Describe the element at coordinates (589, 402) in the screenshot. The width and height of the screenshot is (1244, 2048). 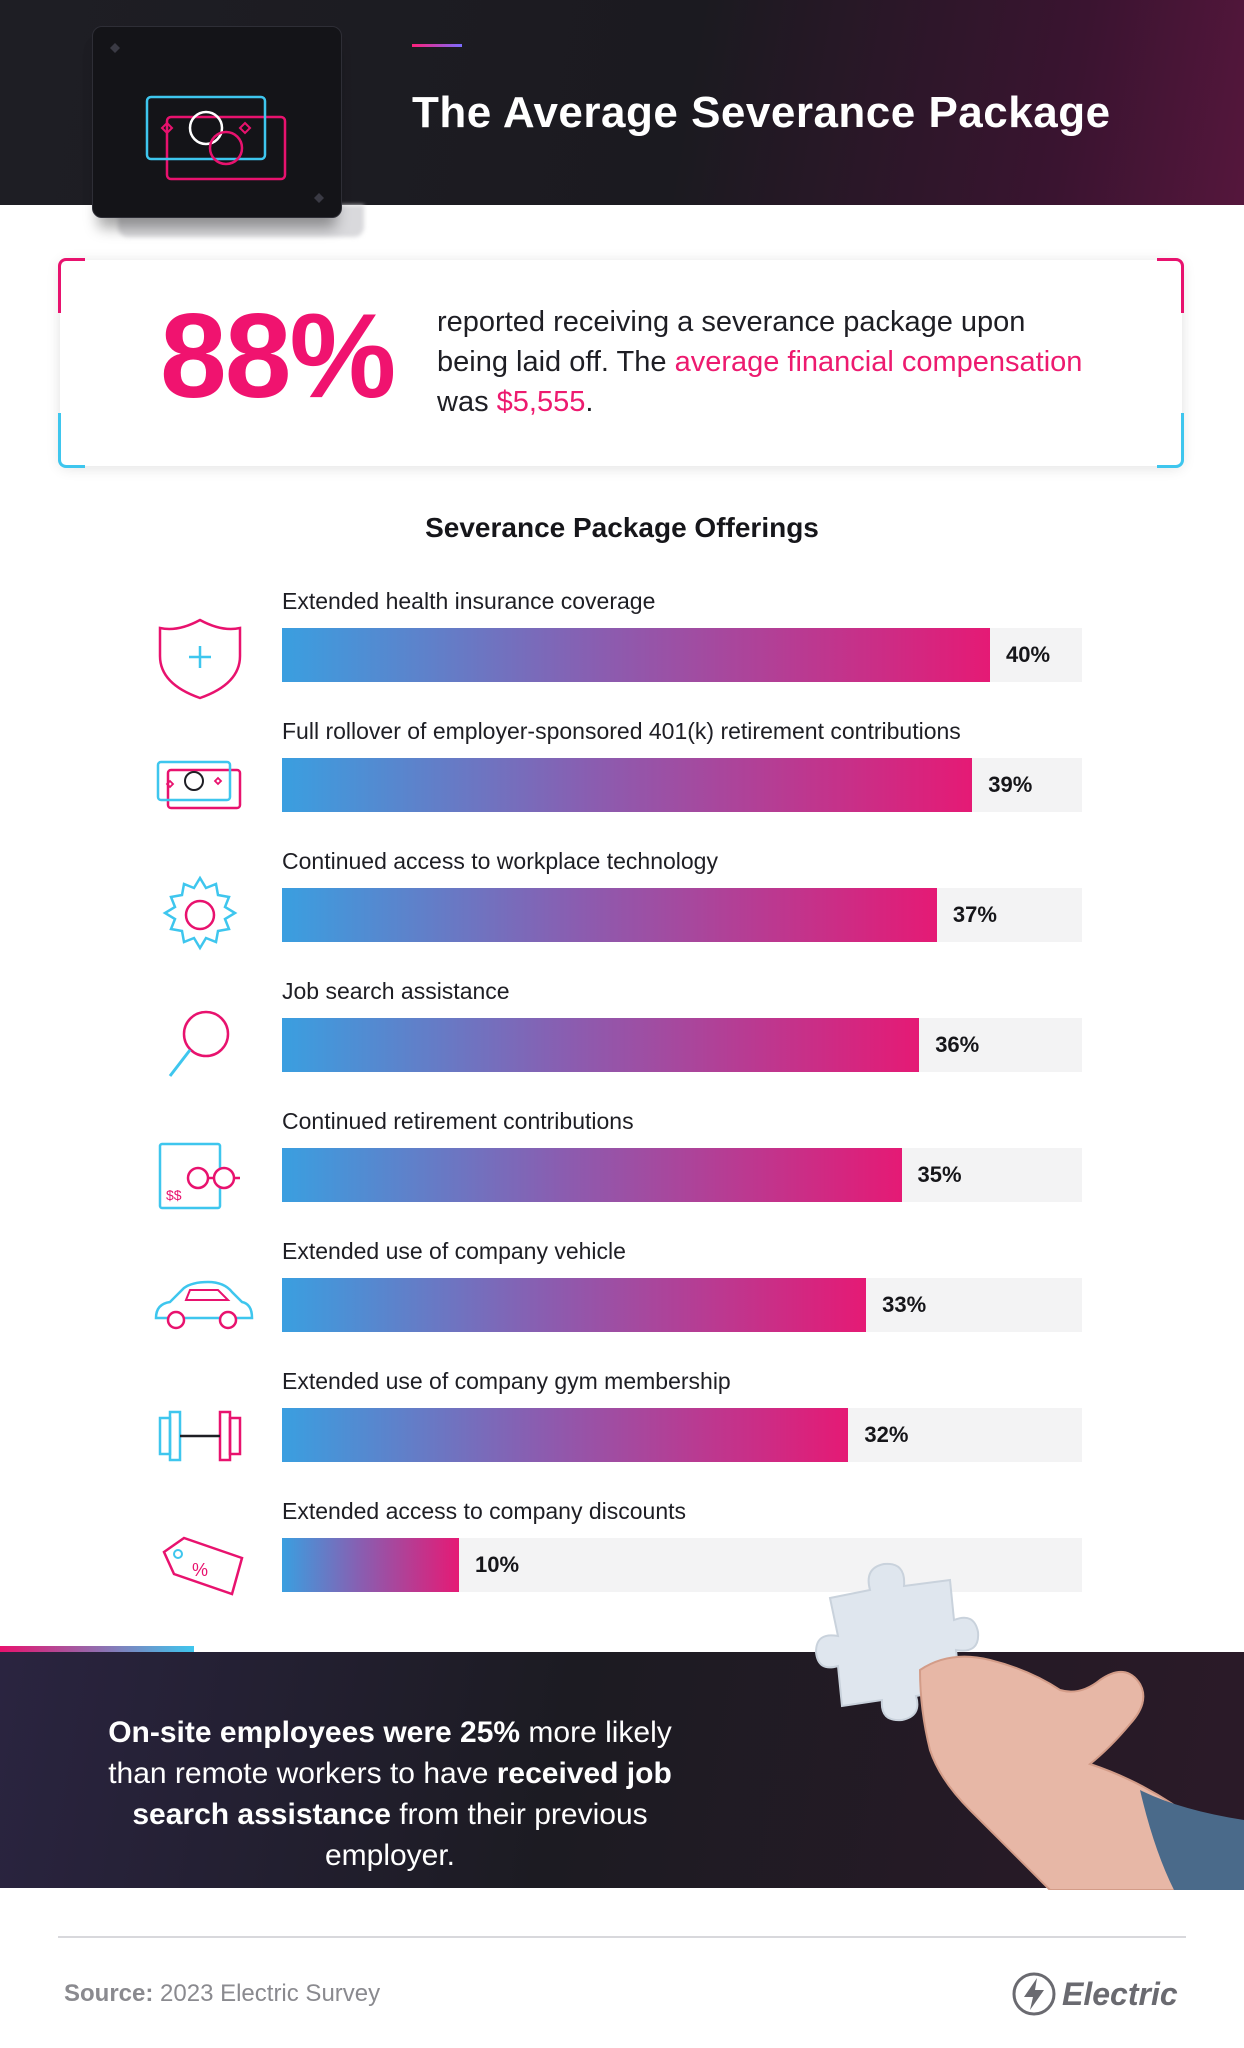
I see `stat-text-3: .` at that location.